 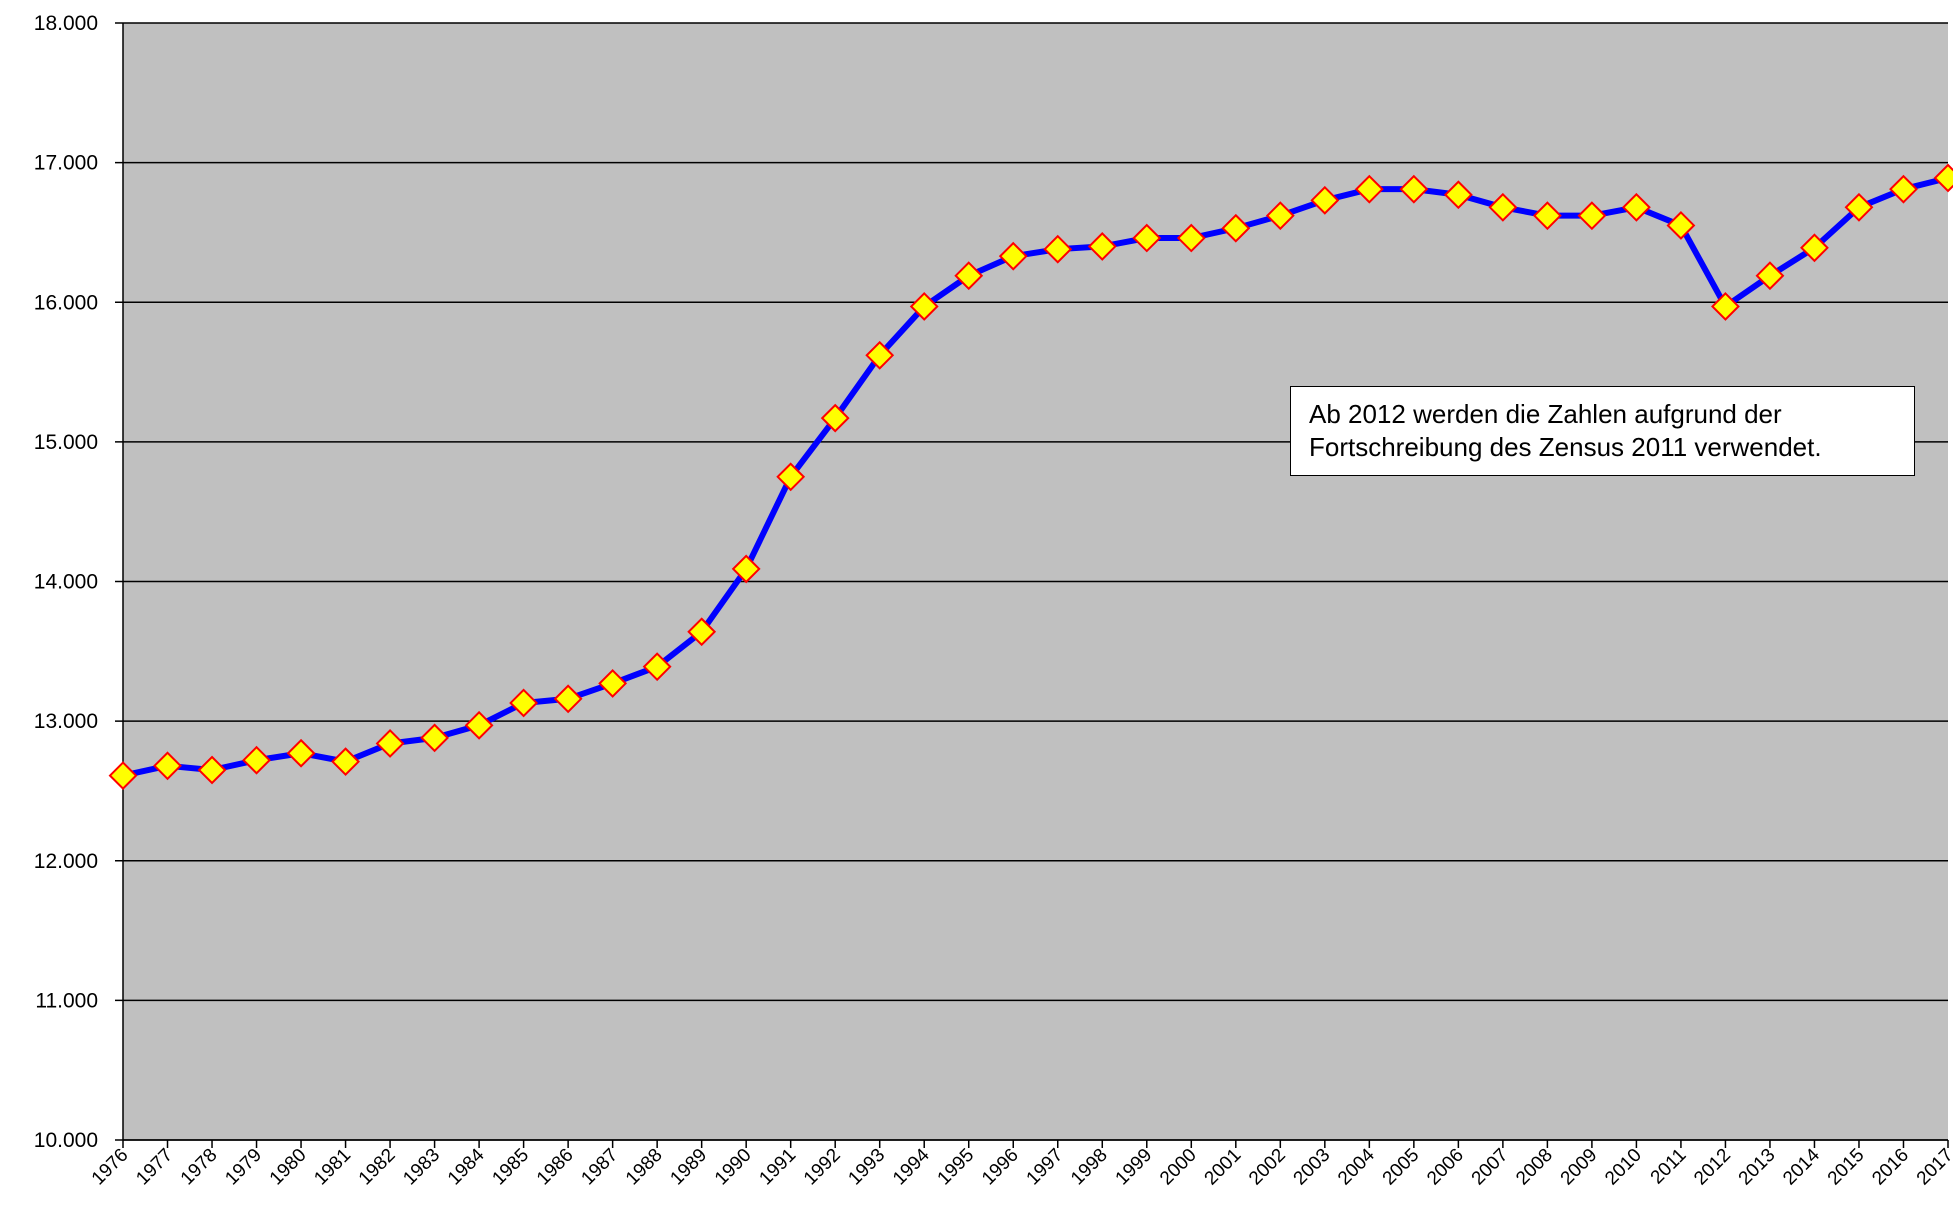 I want to click on xtick-label: 1986, so click(x=555, y=1167).